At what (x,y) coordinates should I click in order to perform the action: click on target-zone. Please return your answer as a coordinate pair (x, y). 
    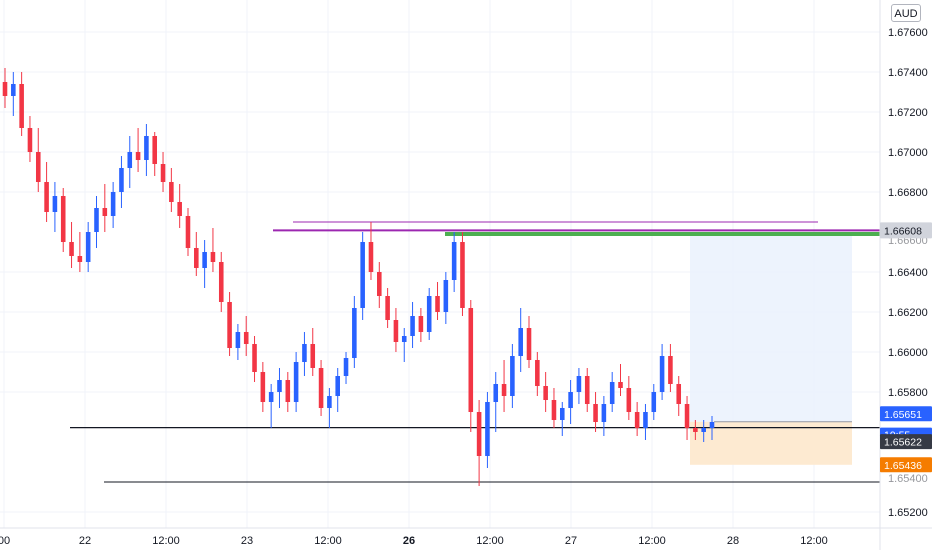
    Looking at the image, I should click on (771, 328).